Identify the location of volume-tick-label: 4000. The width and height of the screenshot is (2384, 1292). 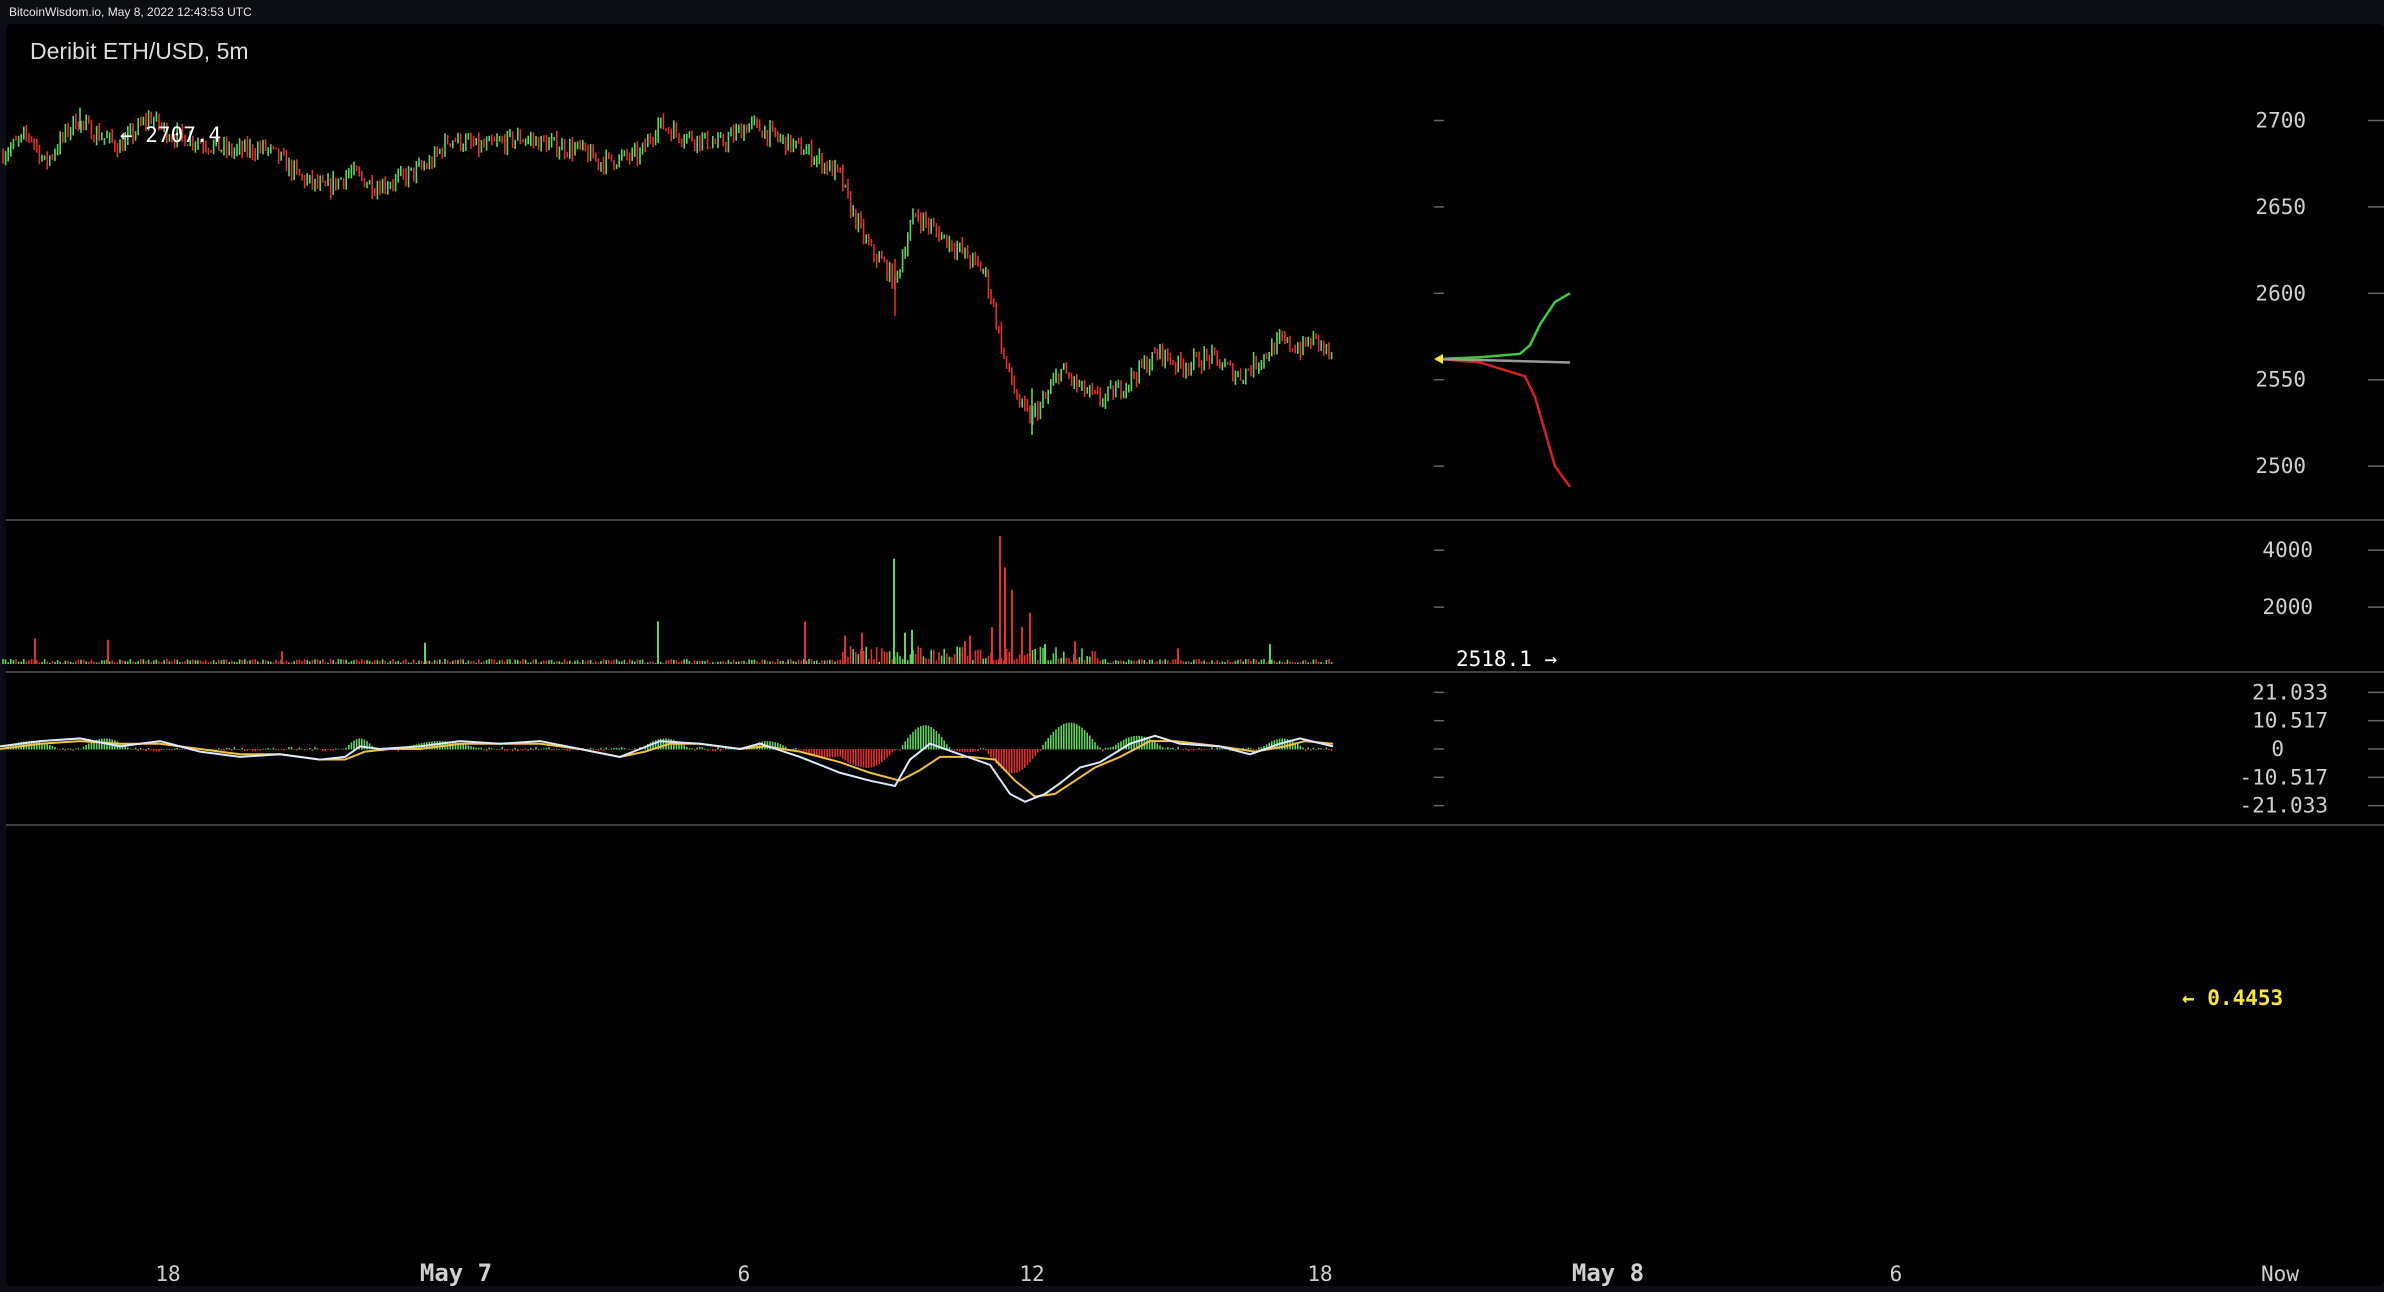
(2287, 550).